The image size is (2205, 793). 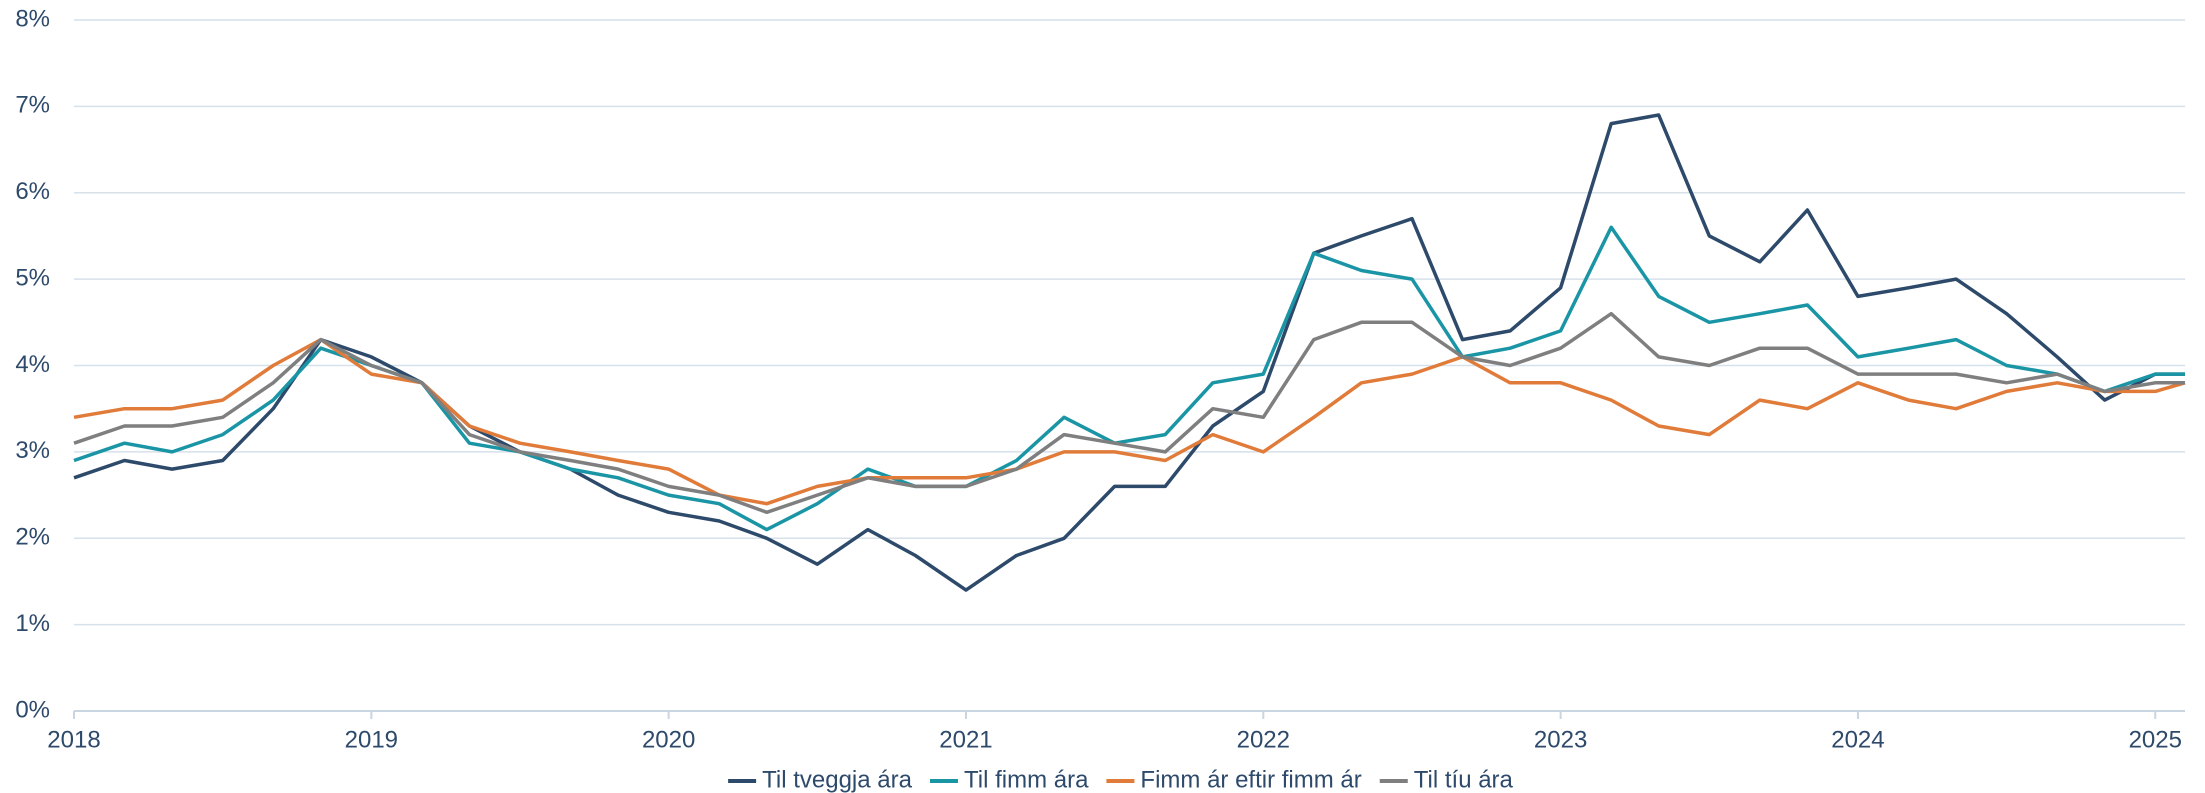 I want to click on y-tick-label: 0%, so click(x=32, y=709).